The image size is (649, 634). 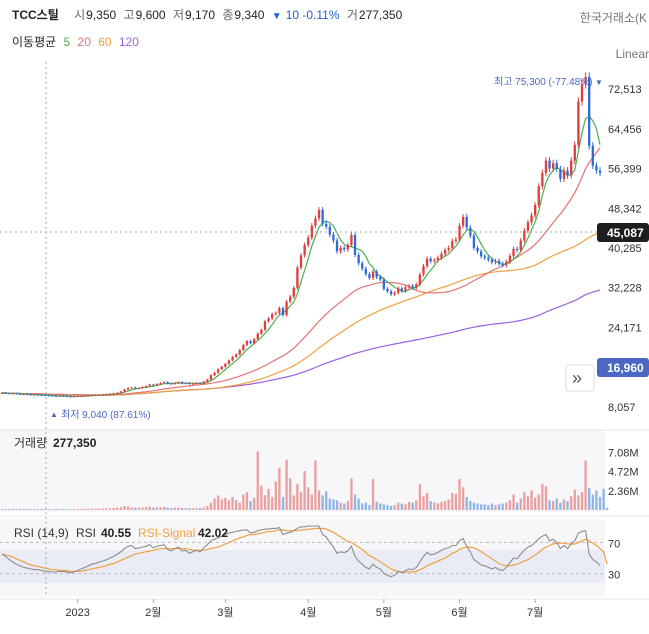 What do you see at coordinates (34, 42) in the screenshot?
I see `ma-legend-title: 이동평균` at bounding box center [34, 42].